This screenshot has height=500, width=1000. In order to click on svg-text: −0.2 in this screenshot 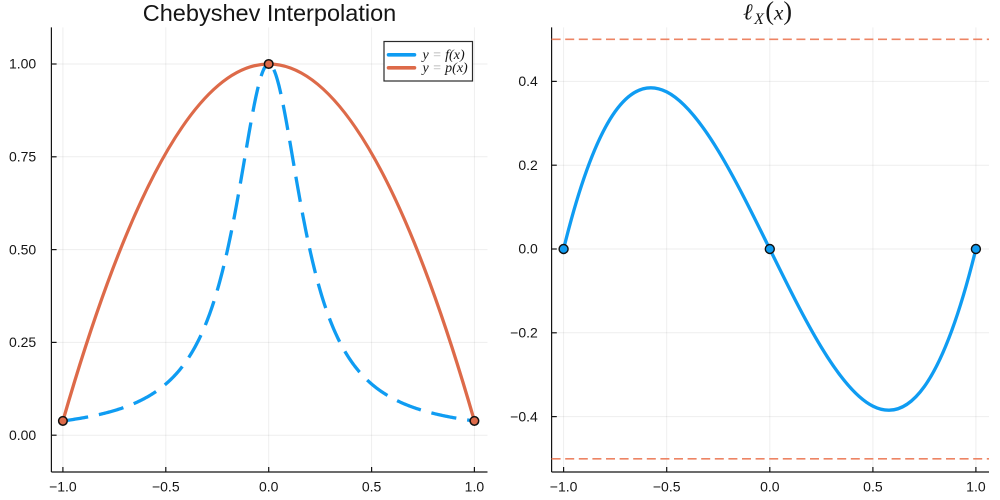, I will do `click(524, 333)`.